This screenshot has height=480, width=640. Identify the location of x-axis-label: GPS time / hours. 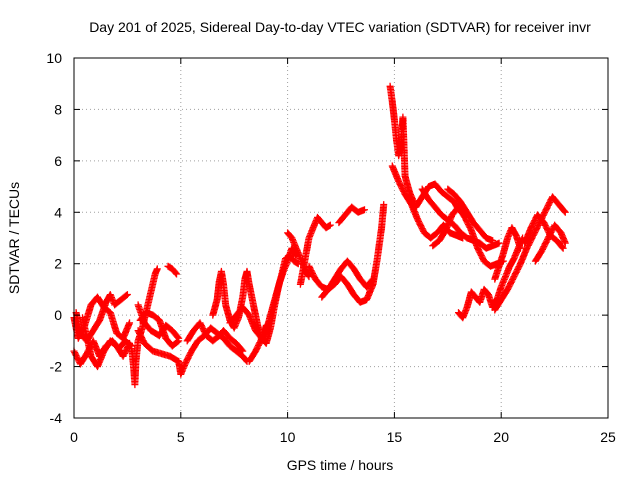
(340, 465).